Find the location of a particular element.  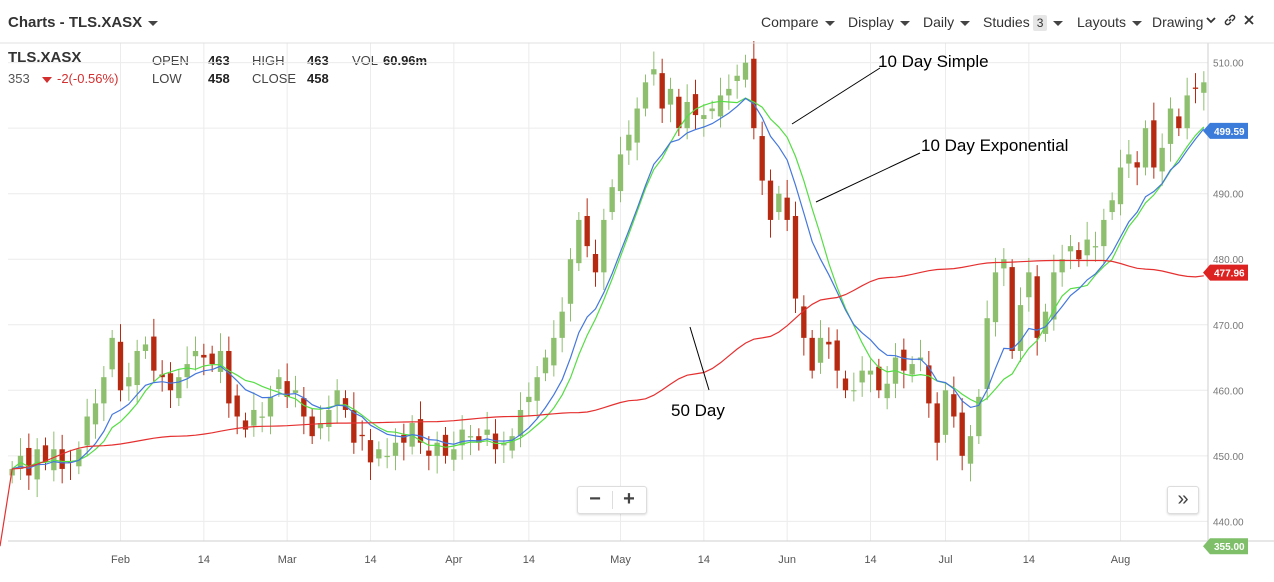

high-value: 463 is located at coordinates (318, 60).